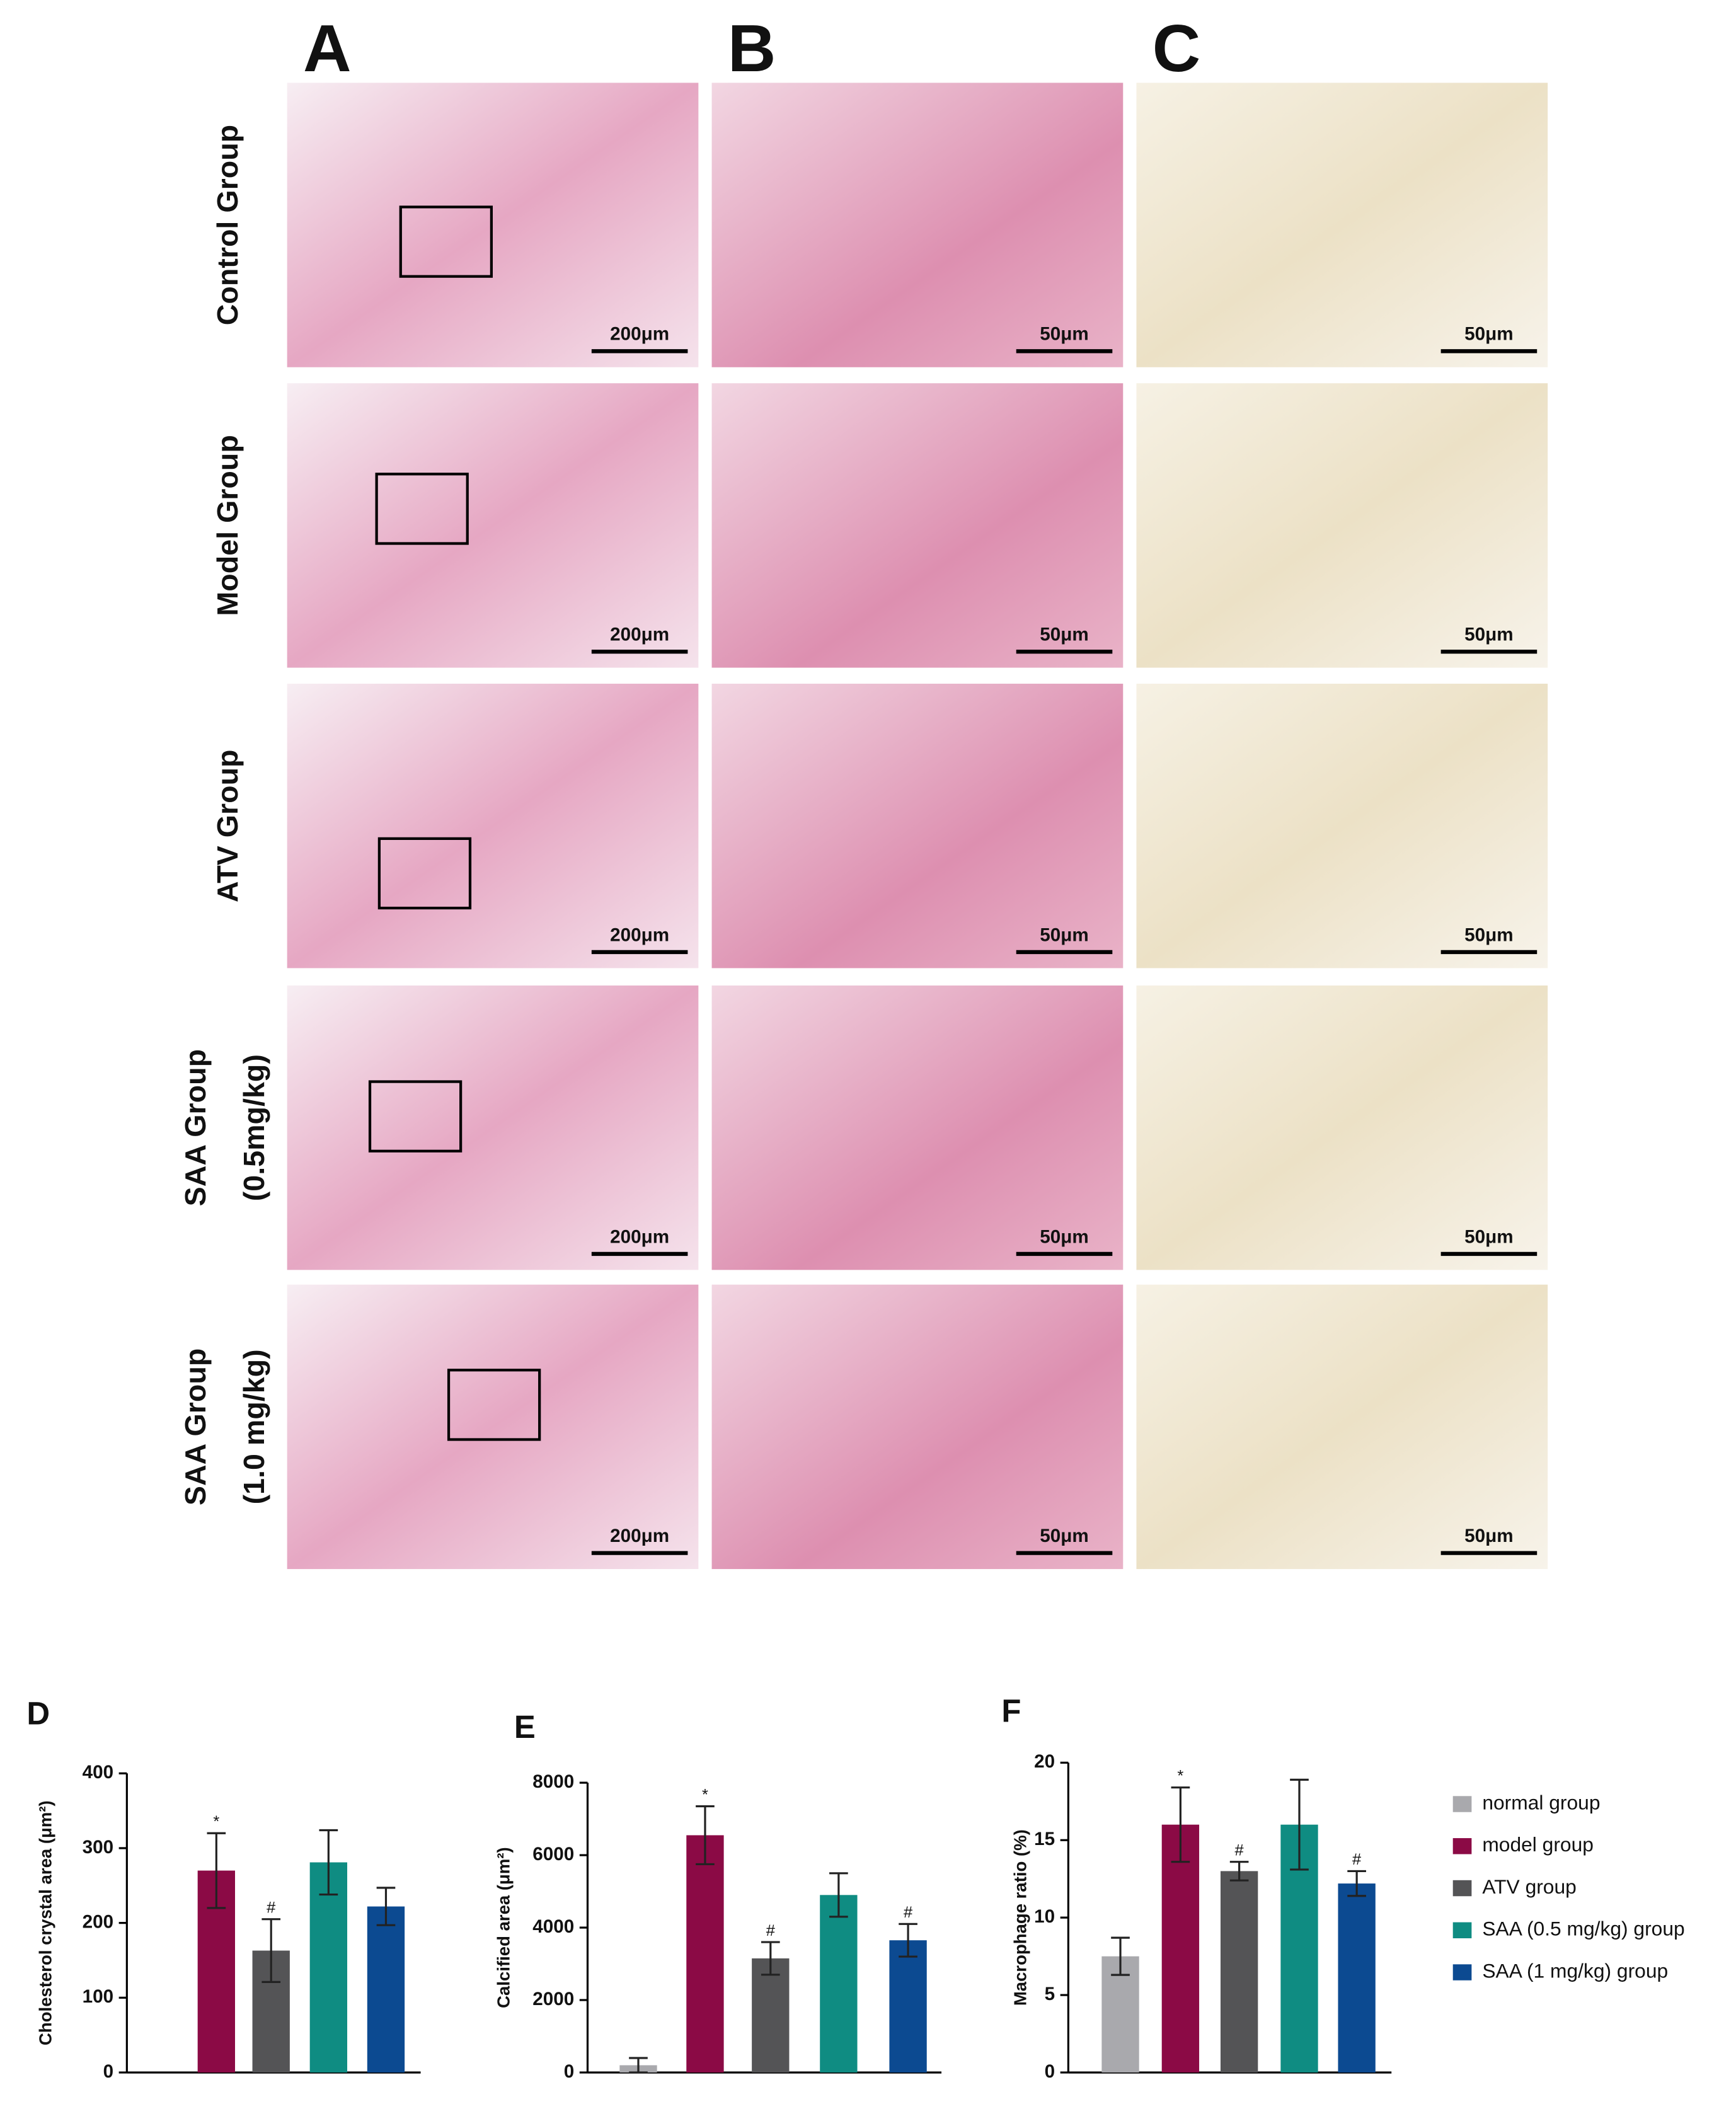  I want to click on legend-label: model group, so click(1538, 1844).